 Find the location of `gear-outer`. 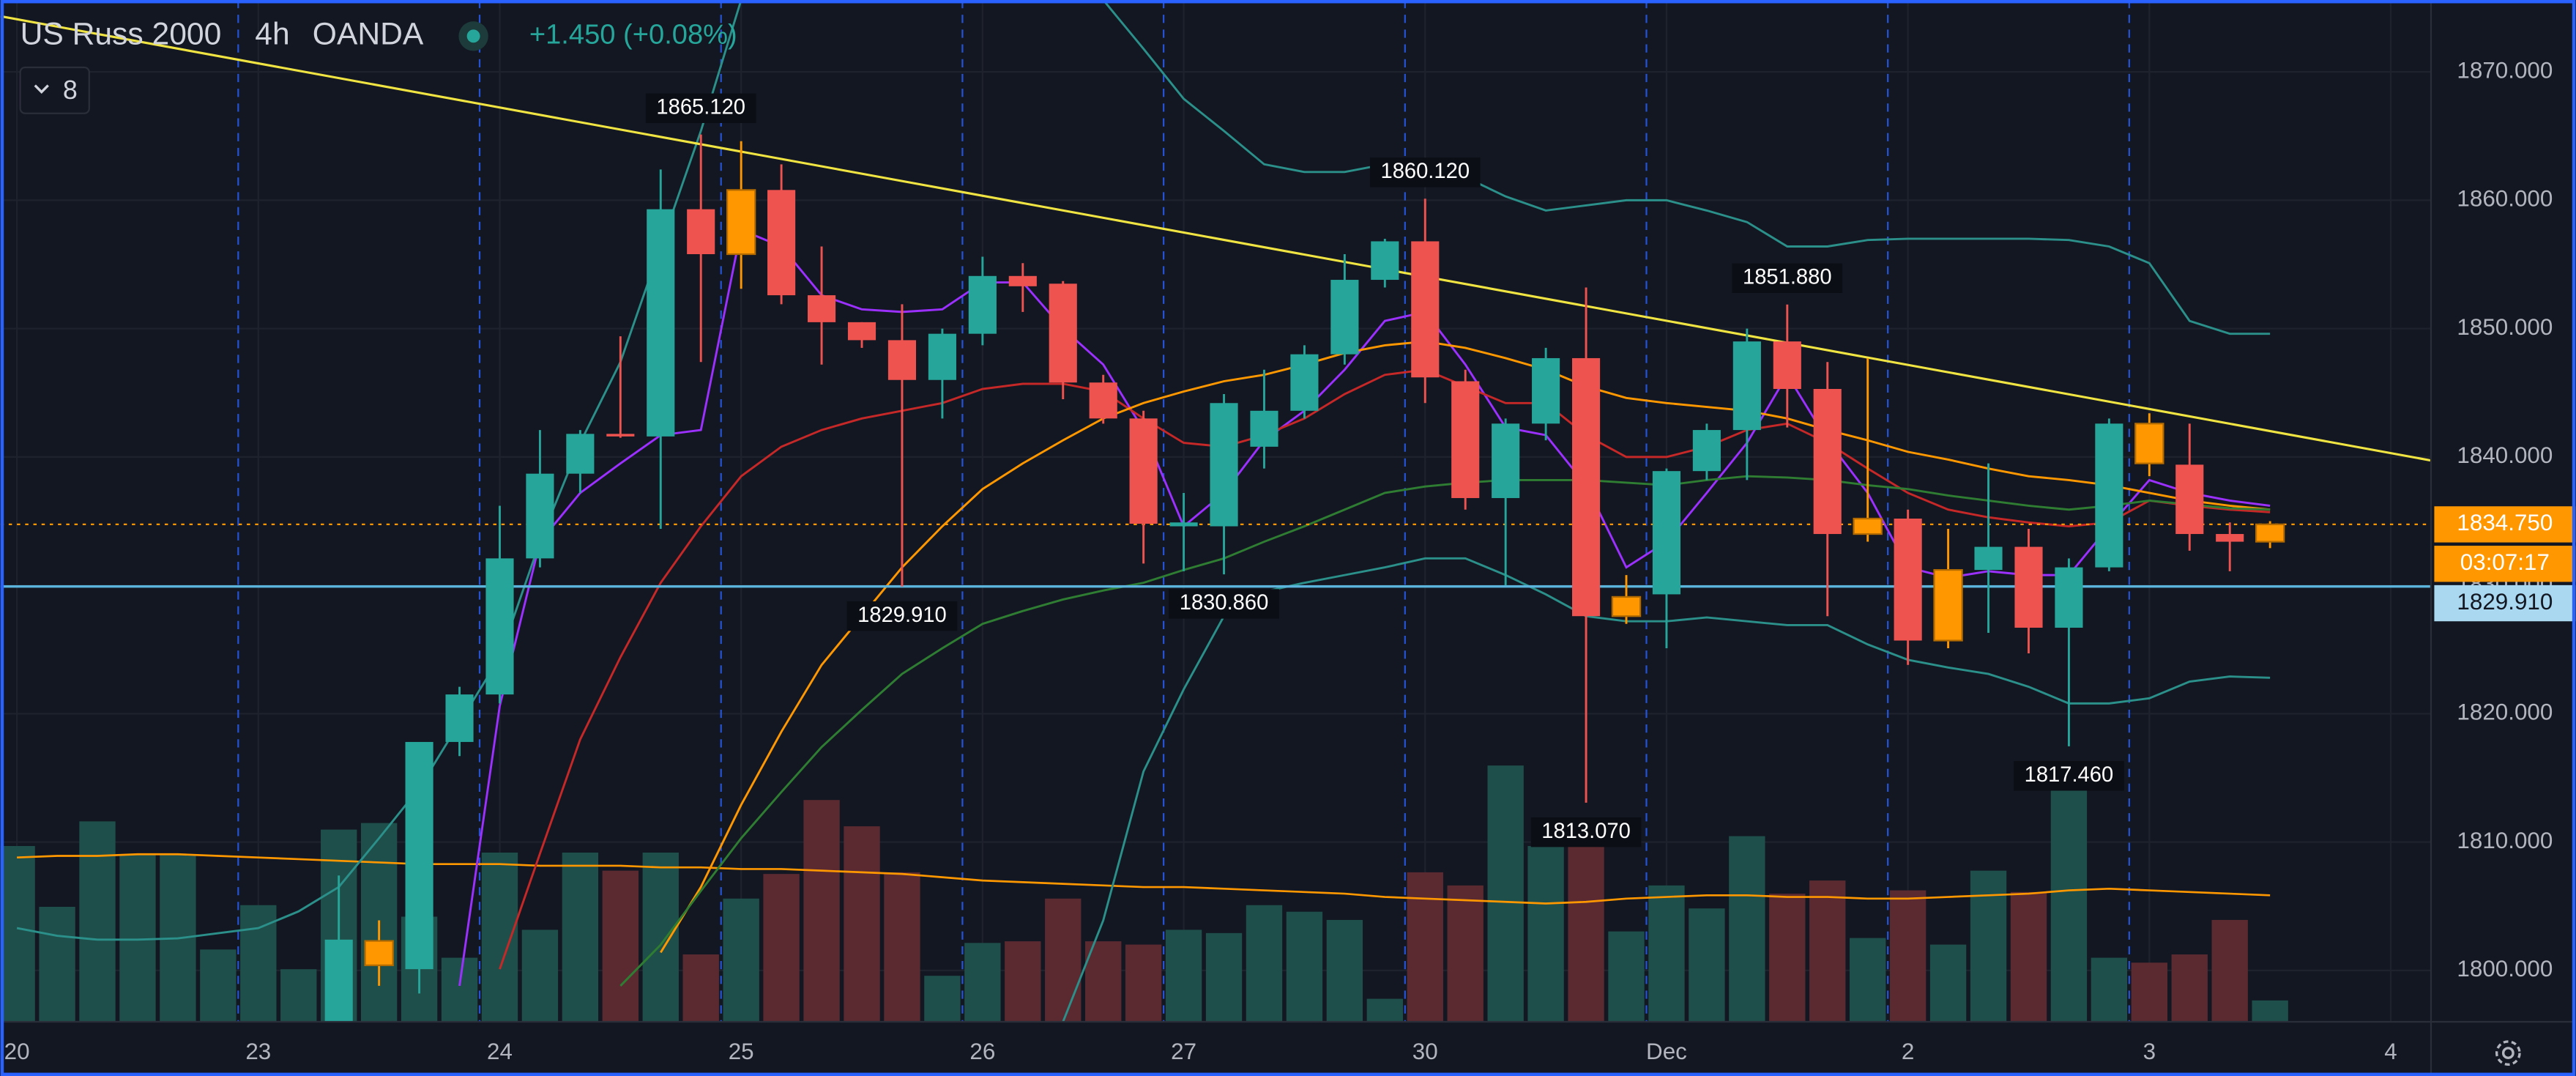

gear-outer is located at coordinates (2508, 1053).